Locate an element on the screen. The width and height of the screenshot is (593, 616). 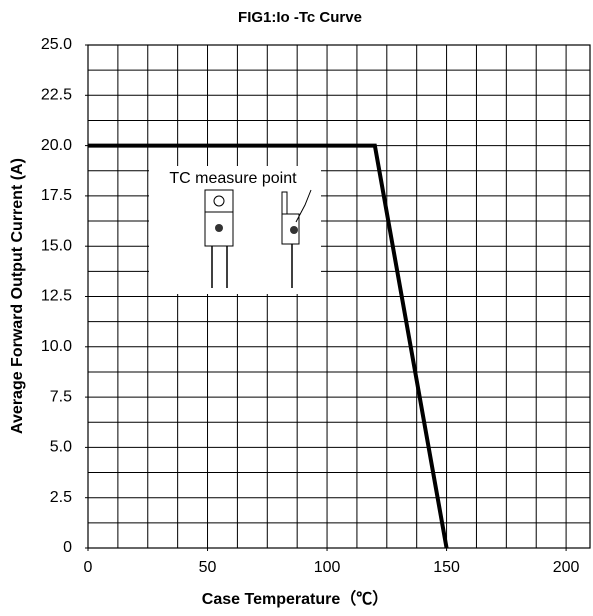
chart-title: FIG1:Io -Tc Curve is located at coordinates (300, 17).